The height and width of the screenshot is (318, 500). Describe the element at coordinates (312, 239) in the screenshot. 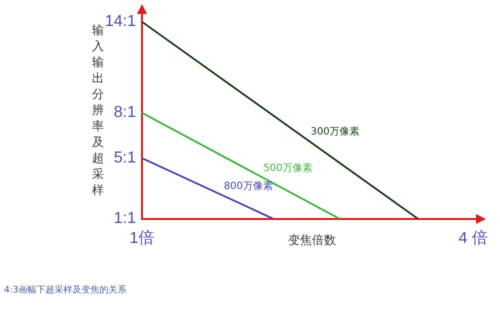

I see `x-axis-title: 变焦倍数` at that location.